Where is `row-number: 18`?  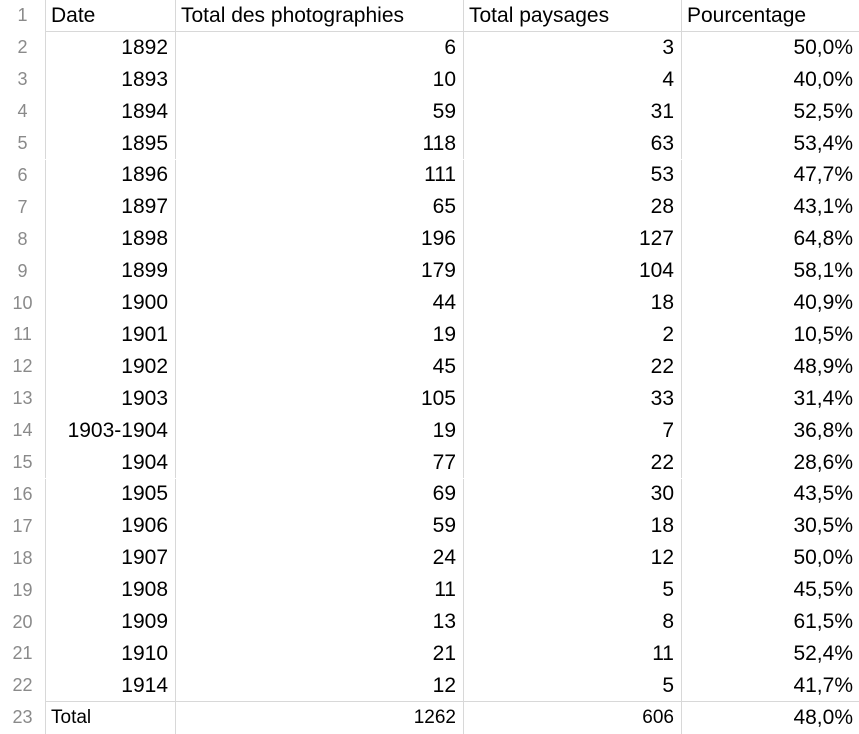
row-number: 18 is located at coordinates (23, 558).